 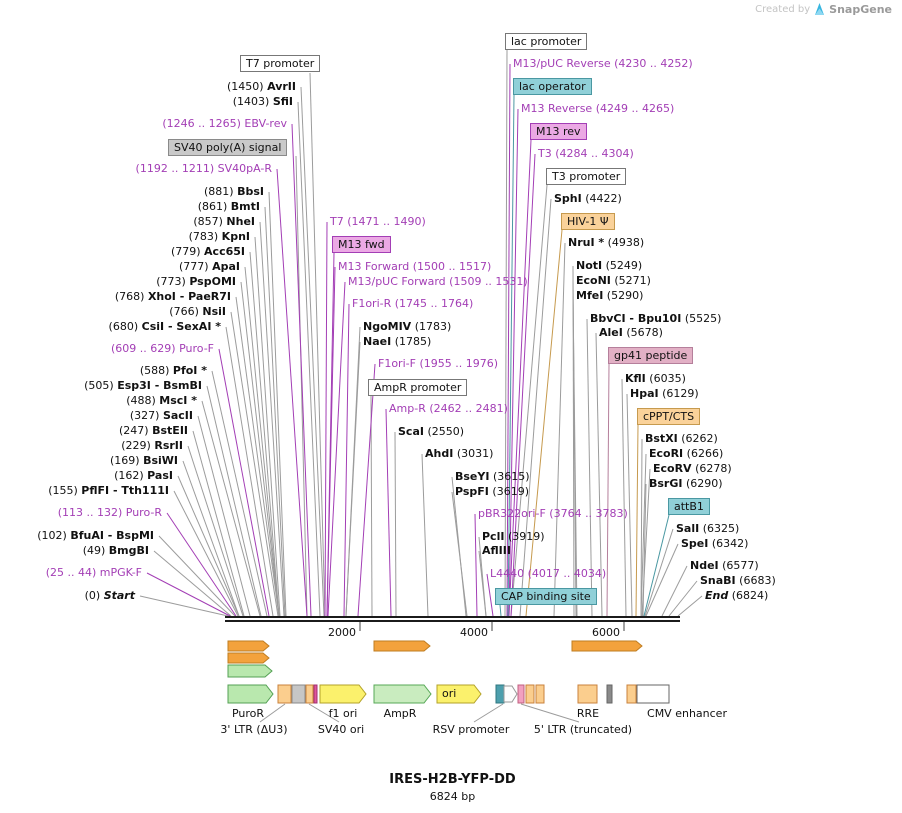 What do you see at coordinates (704, 565) in the screenshot?
I see `site-name: NdeI` at bounding box center [704, 565].